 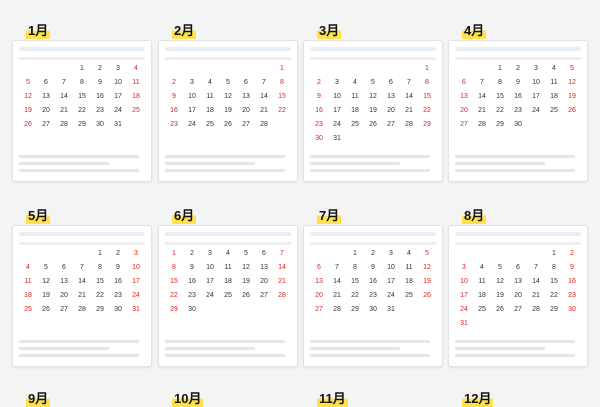 What do you see at coordinates (246, 124) in the screenshot?
I see `day: 27` at bounding box center [246, 124].